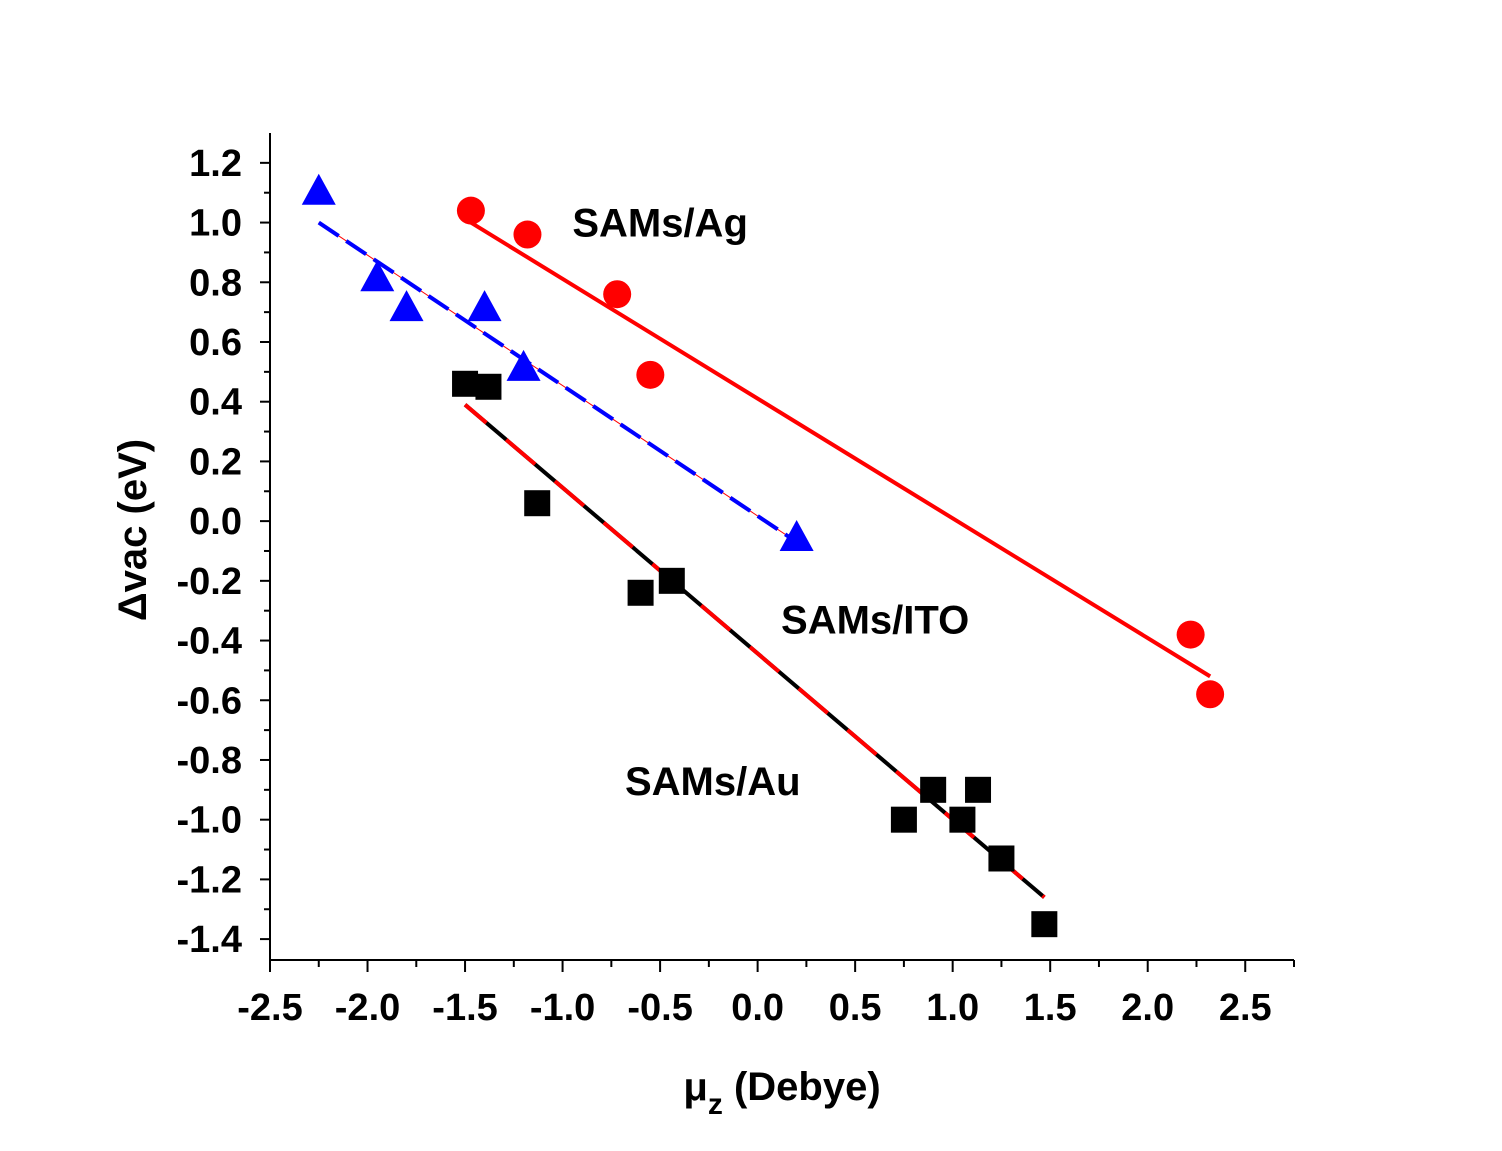 The width and height of the screenshot is (1502, 1151). What do you see at coordinates (660, 224) in the screenshot?
I see `annotation-label: SAMs/Ag` at bounding box center [660, 224].